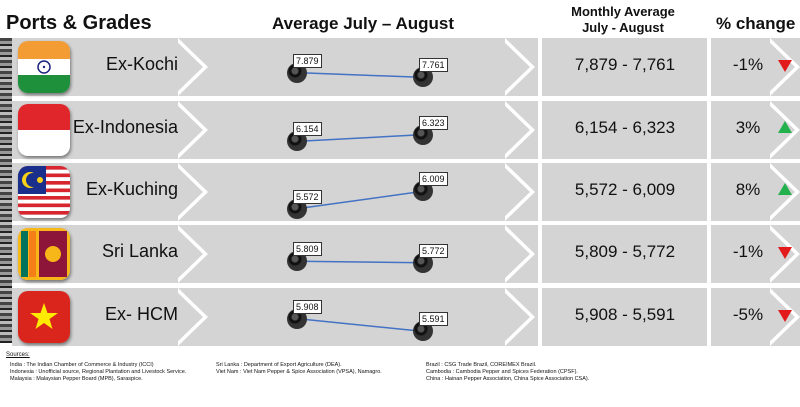 This screenshot has height=407, width=800. Describe the element at coordinates (307, 196) in the screenshot. I see `data-label: 5.572` at that location.